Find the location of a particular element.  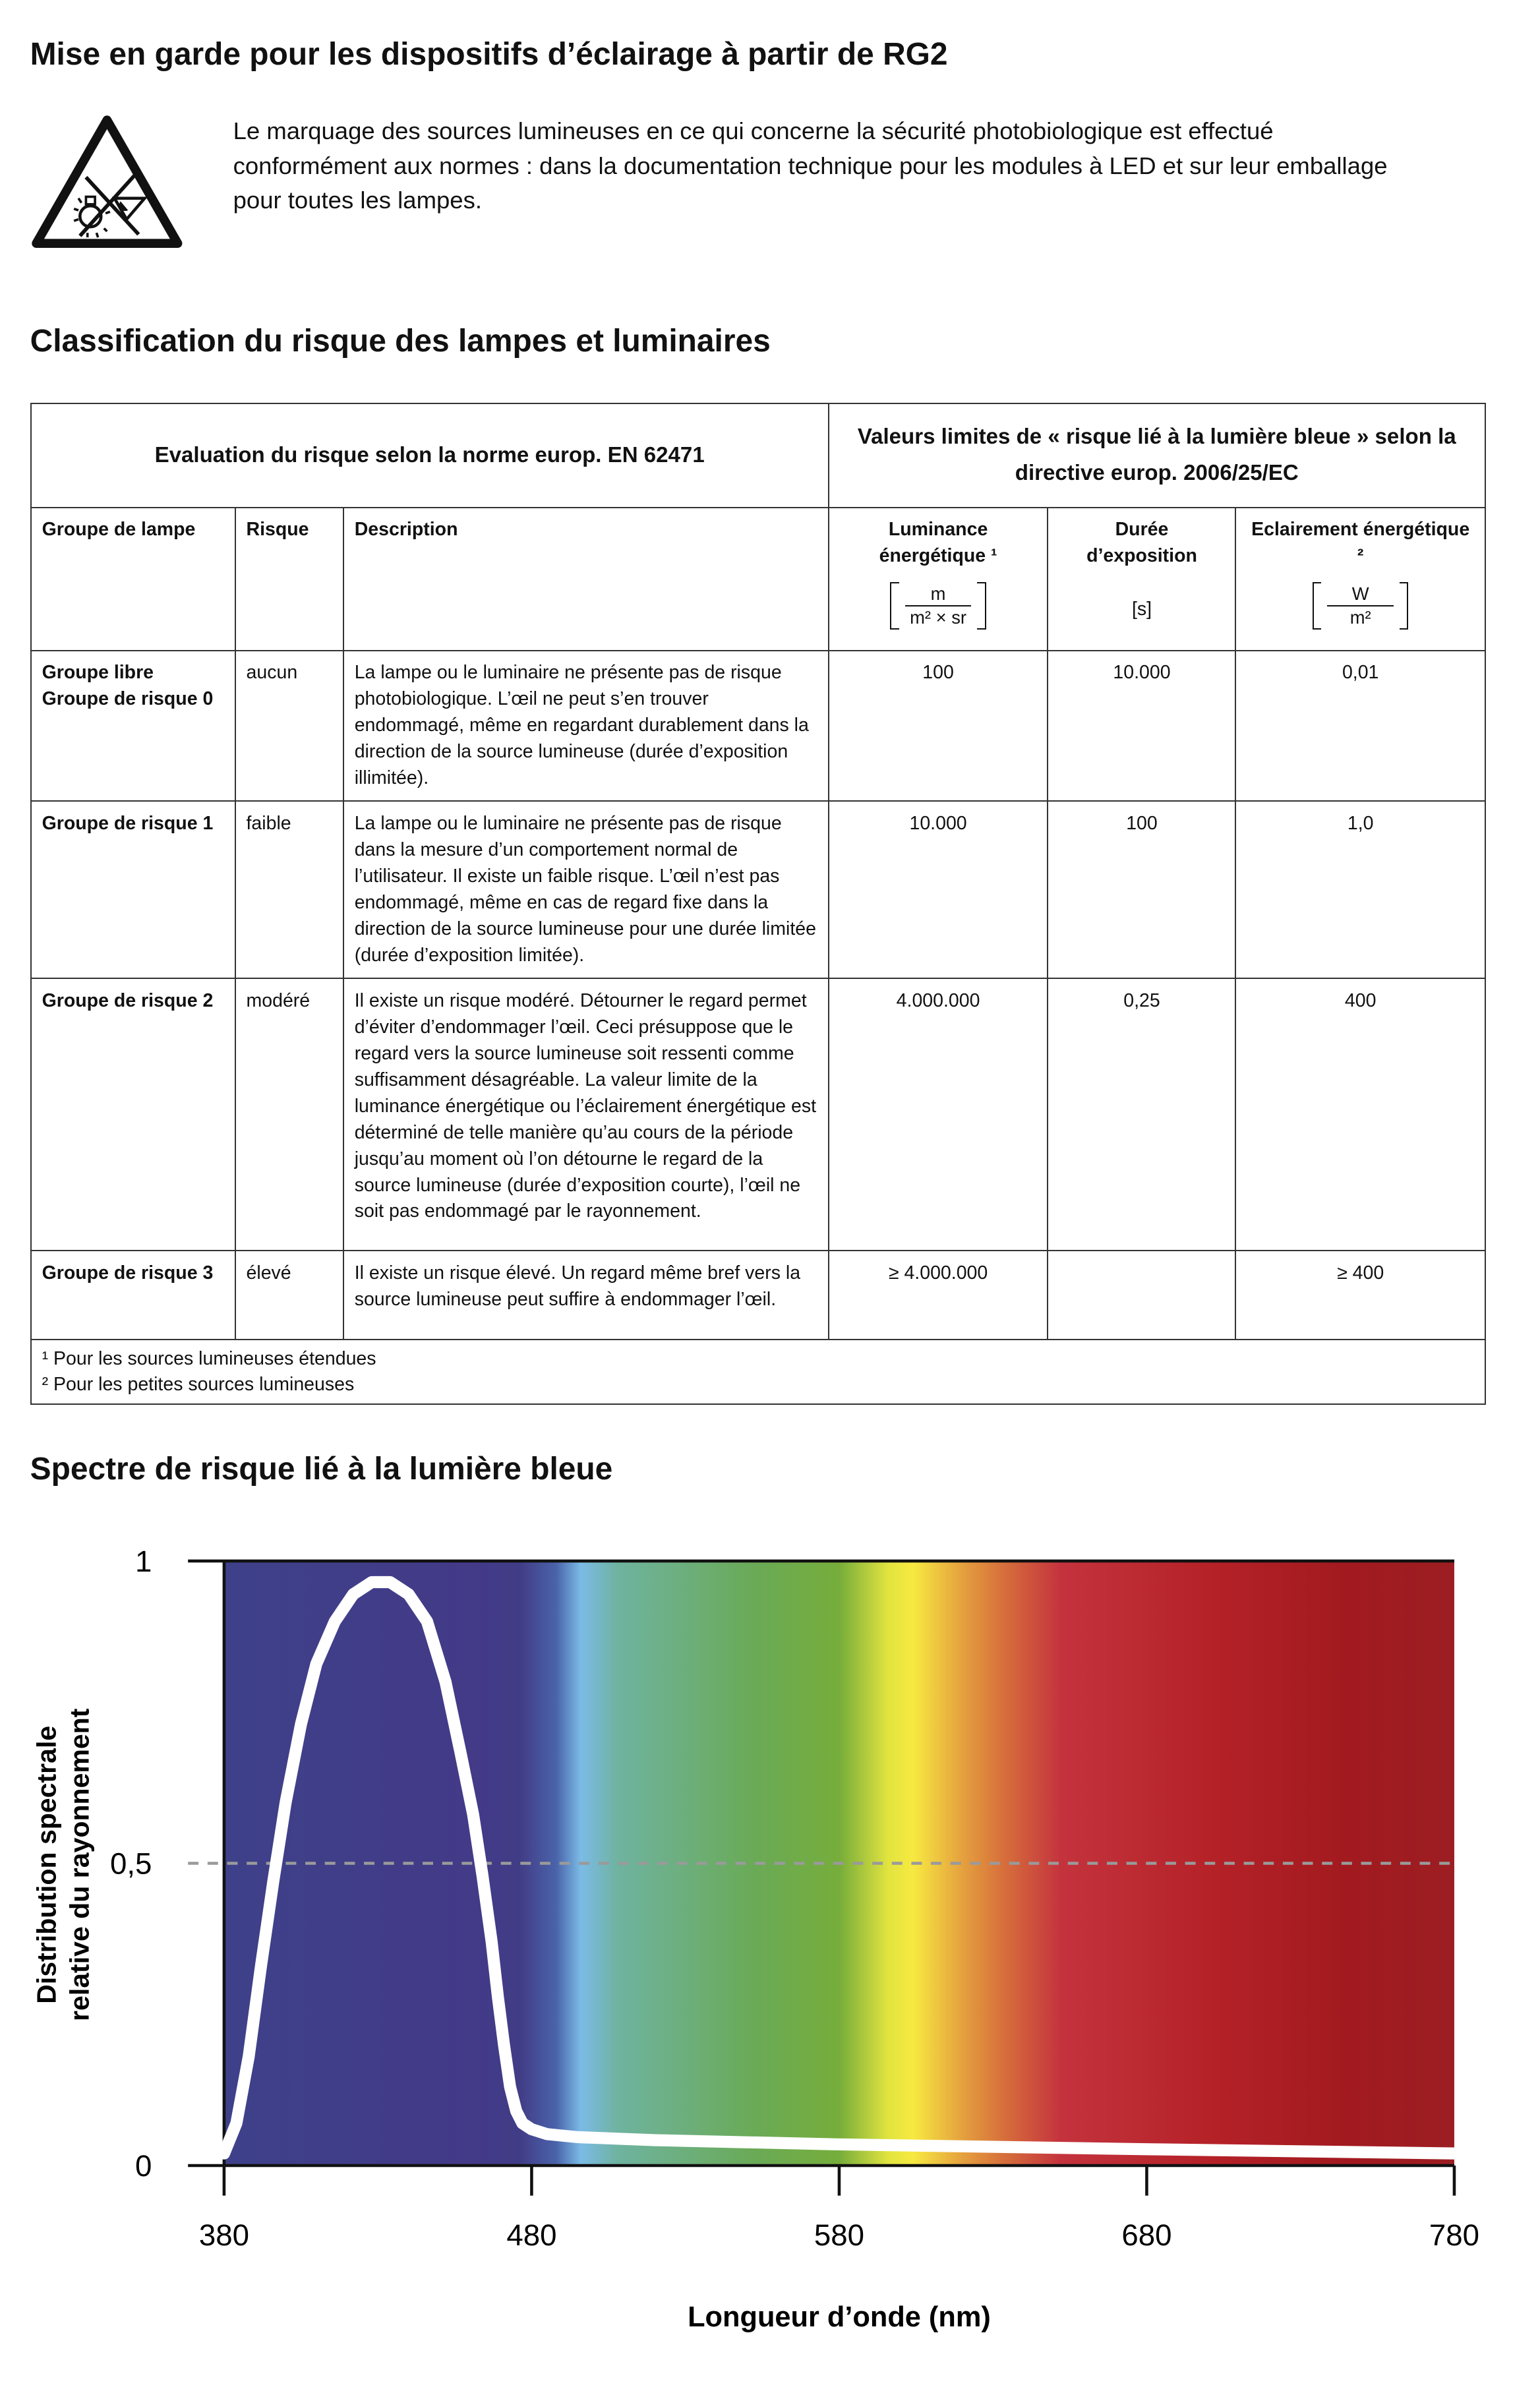

group-name: Groupe libre is located at coordinates (98, 673).